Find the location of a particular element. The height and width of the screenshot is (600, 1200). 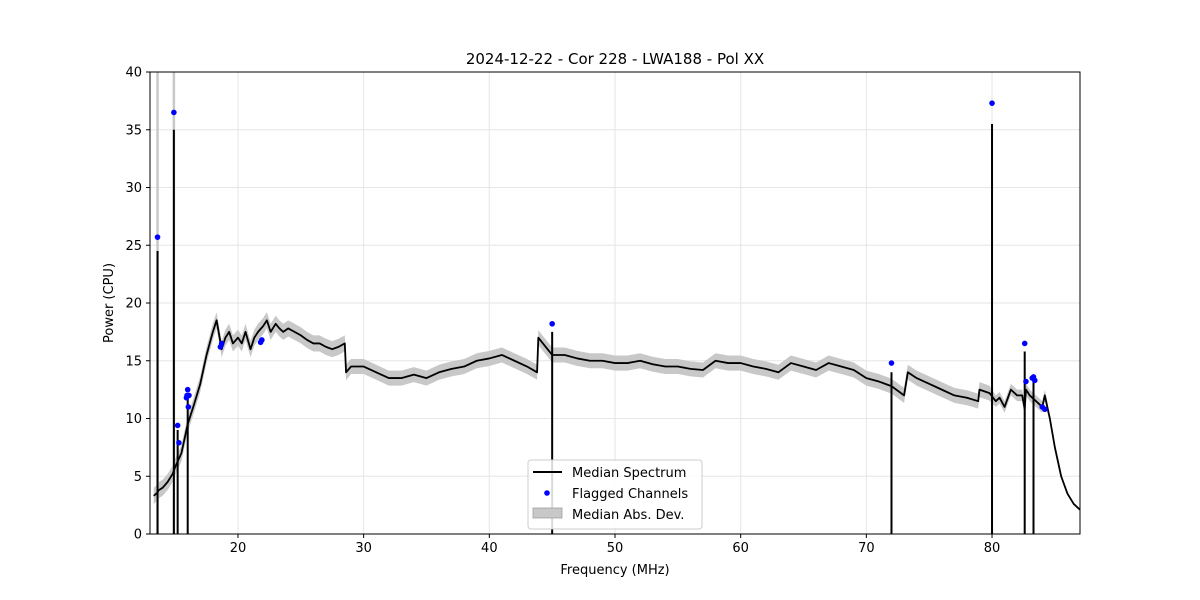

legend-box is located at coordinates (615, 494).